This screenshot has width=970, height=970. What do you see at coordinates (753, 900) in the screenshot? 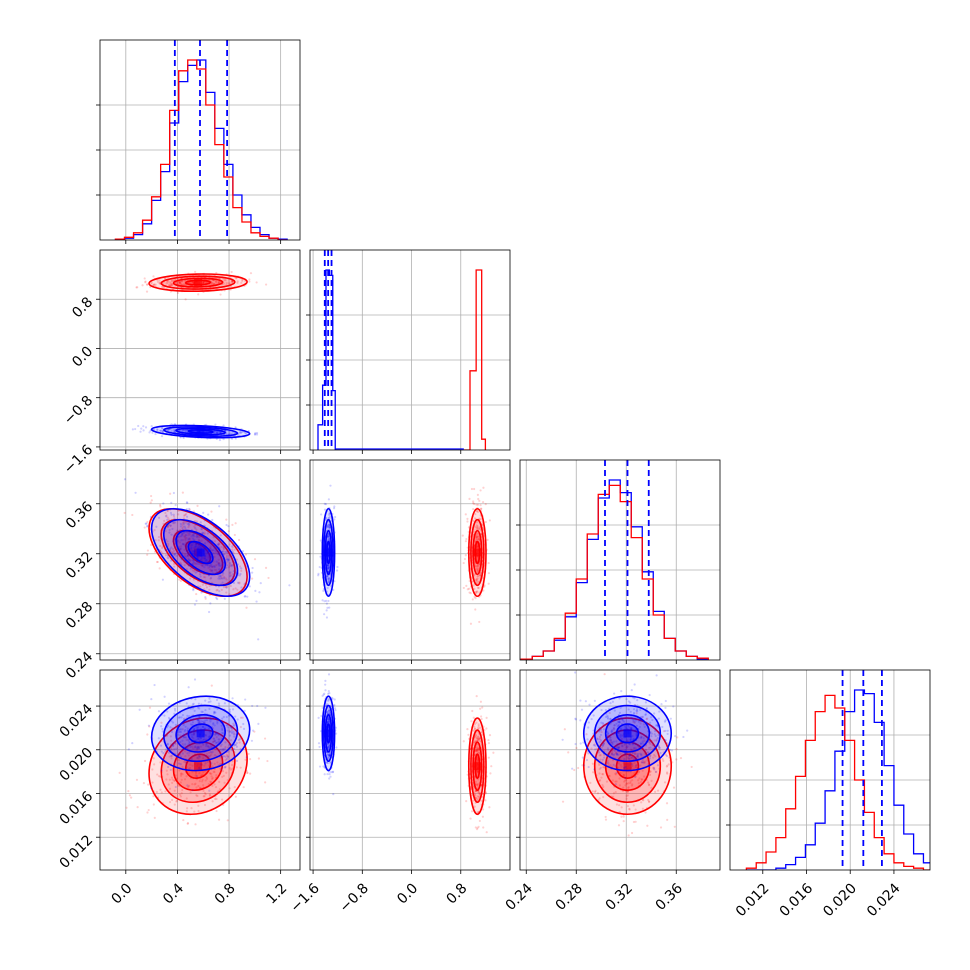
I see `x-tick-label-3: 0.012` at bounding box center [753, 900].